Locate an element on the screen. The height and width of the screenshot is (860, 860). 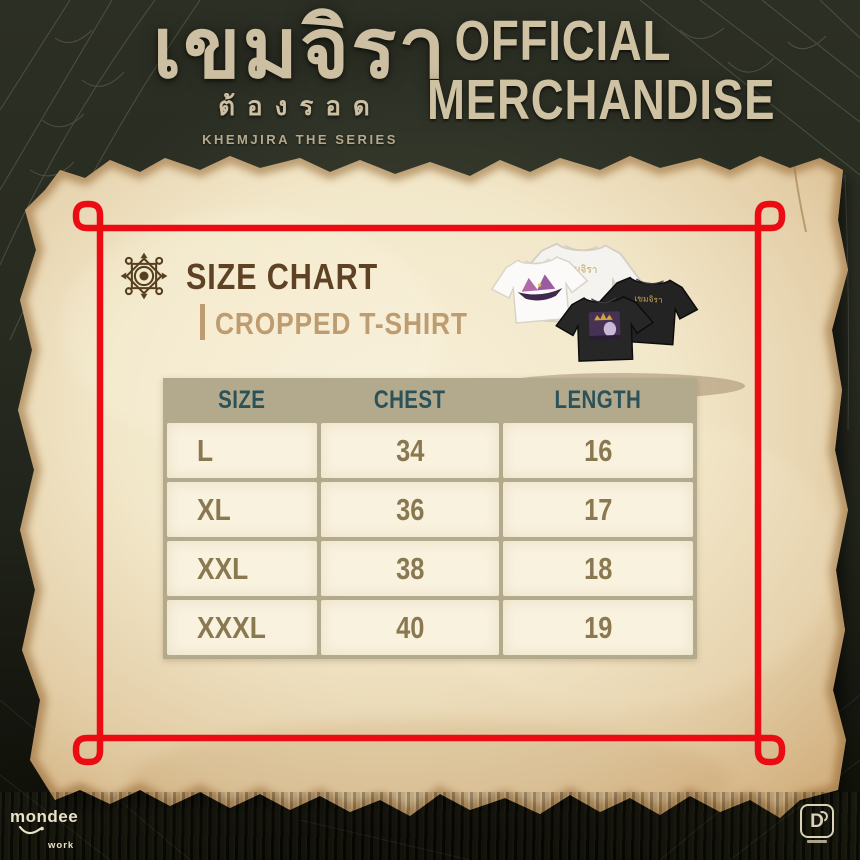
studio-logo-subtext: work is located at coordinates (61, 845).